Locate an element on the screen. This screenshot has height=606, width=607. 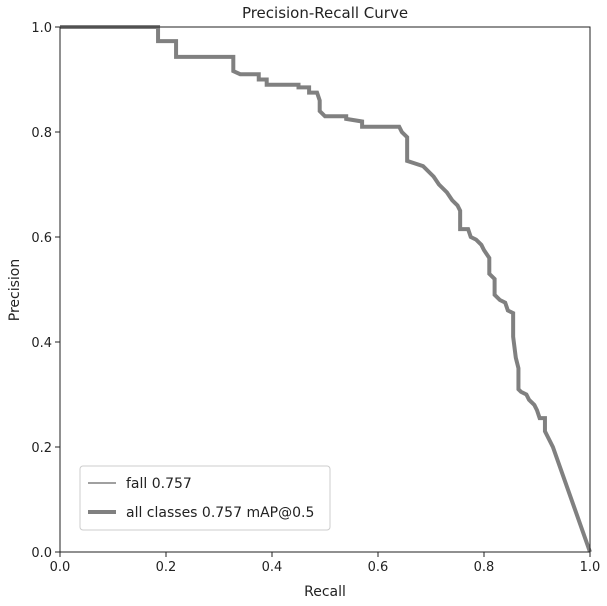
y-tick-label: 0.8 is located at coordinates (41, 133).